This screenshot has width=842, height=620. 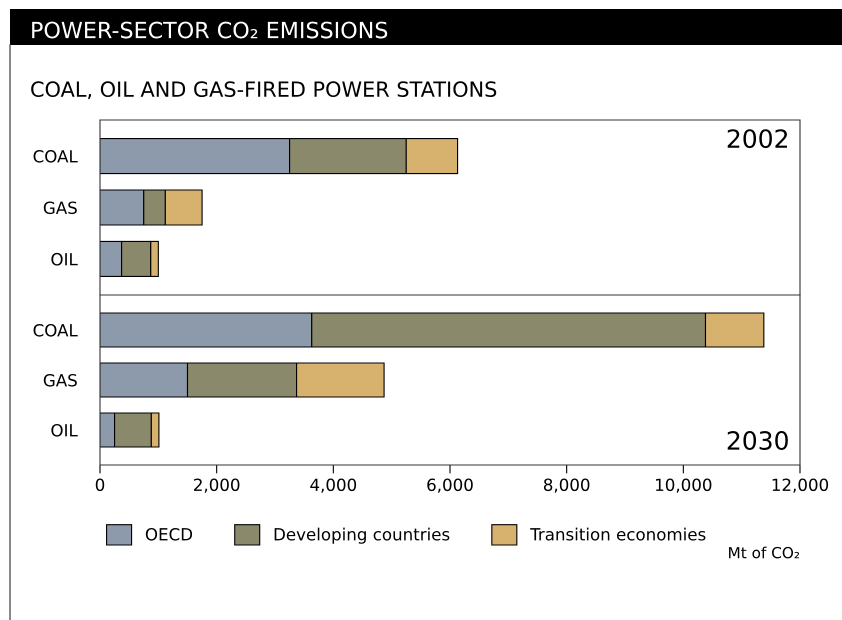 I want to click on x-tick-label: 4,000, so click(x=333, y=485).